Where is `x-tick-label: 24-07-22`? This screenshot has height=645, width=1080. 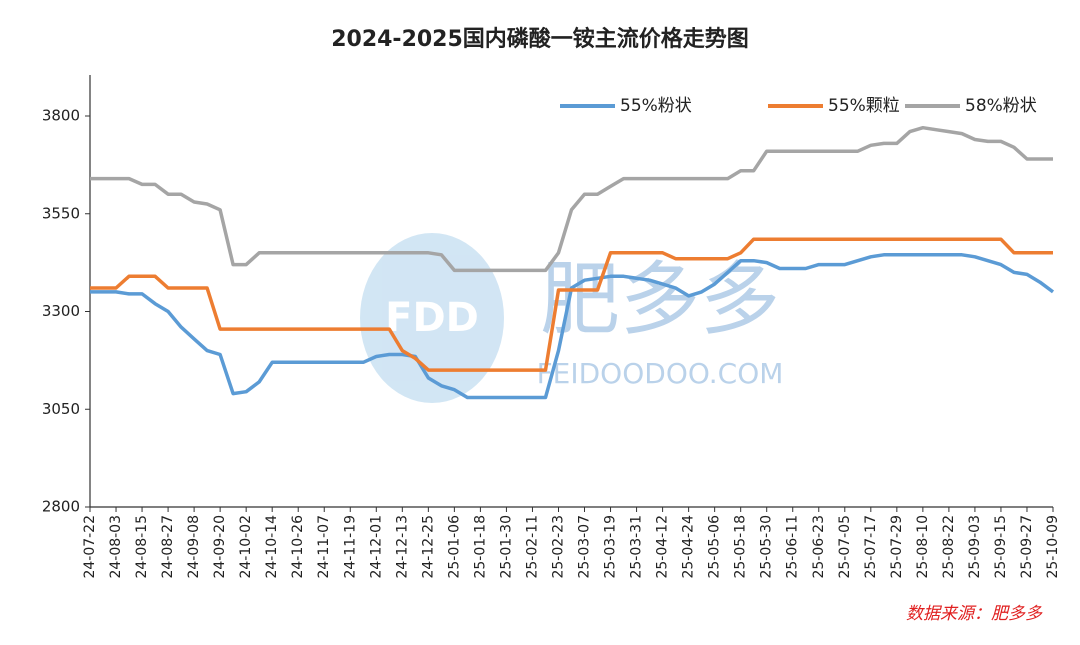 x-tick-label: 24-07-22 is located at coordinates (90, 547).